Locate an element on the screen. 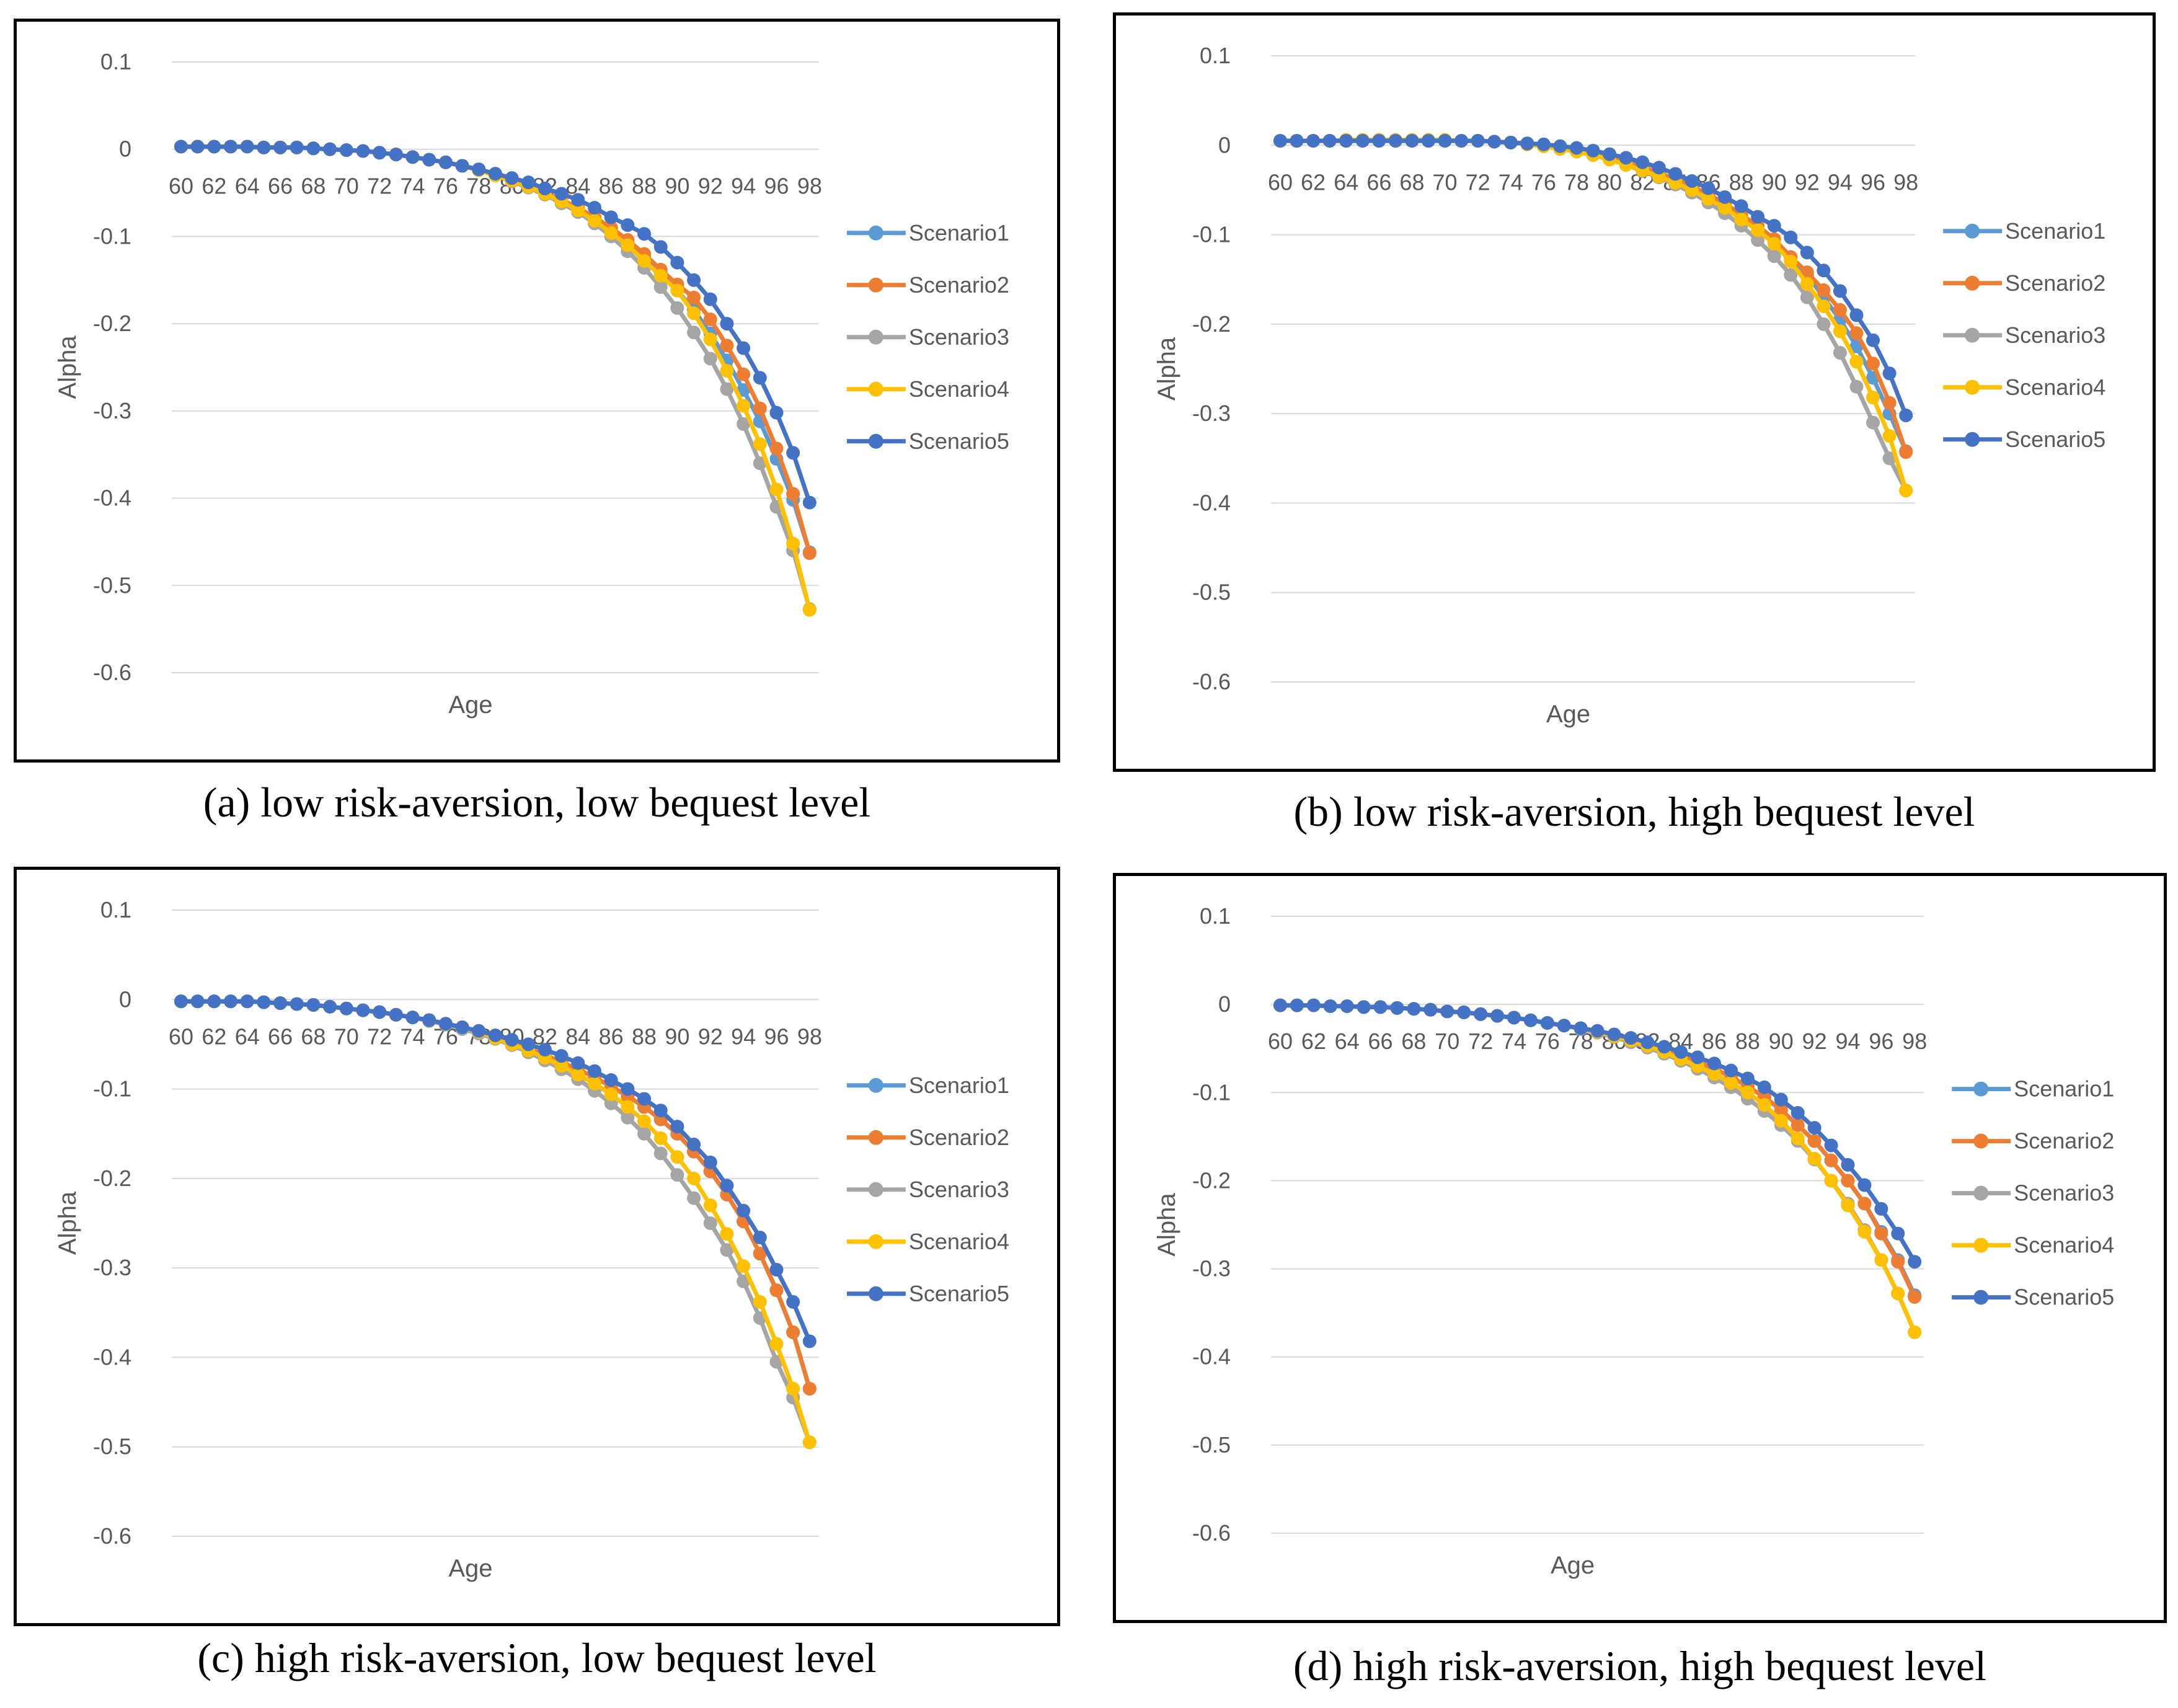 The image size is (2178, 1708). chart-a-y-tick-label: -0.5 is located at coordinates (112, 585).